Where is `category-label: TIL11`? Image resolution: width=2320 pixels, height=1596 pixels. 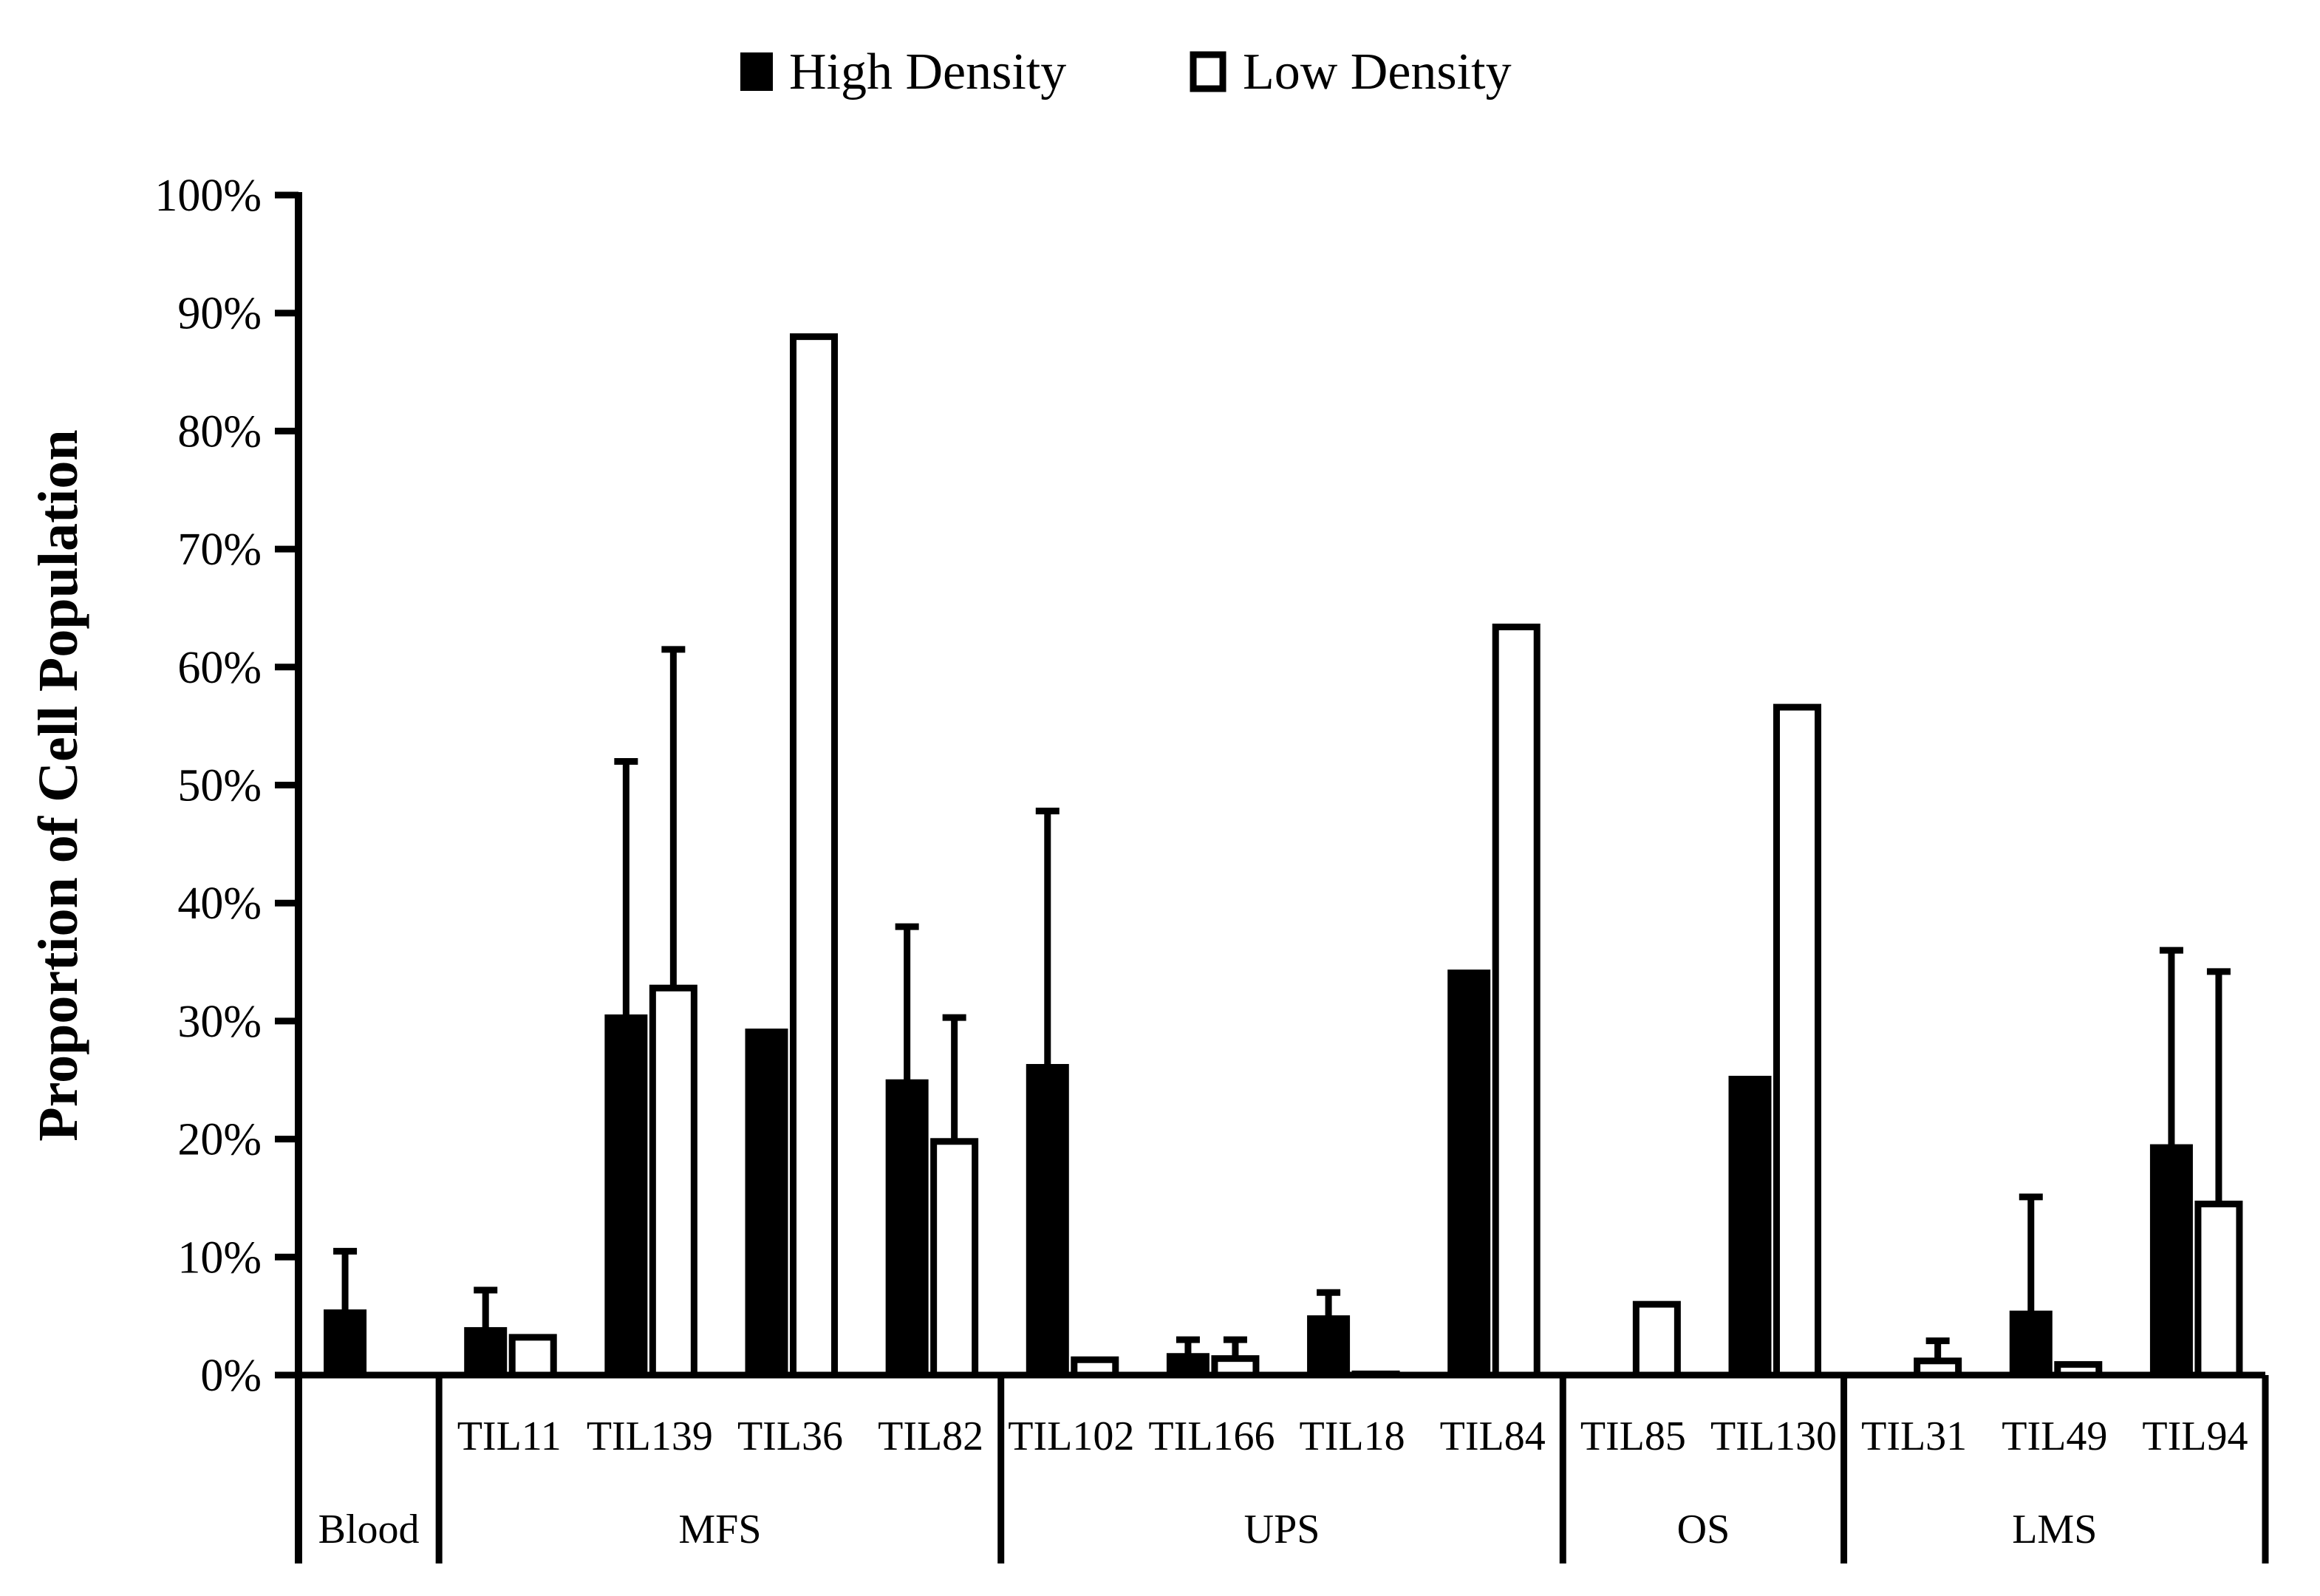
category-label: TIL11 is located at coordinates (509, 1436).